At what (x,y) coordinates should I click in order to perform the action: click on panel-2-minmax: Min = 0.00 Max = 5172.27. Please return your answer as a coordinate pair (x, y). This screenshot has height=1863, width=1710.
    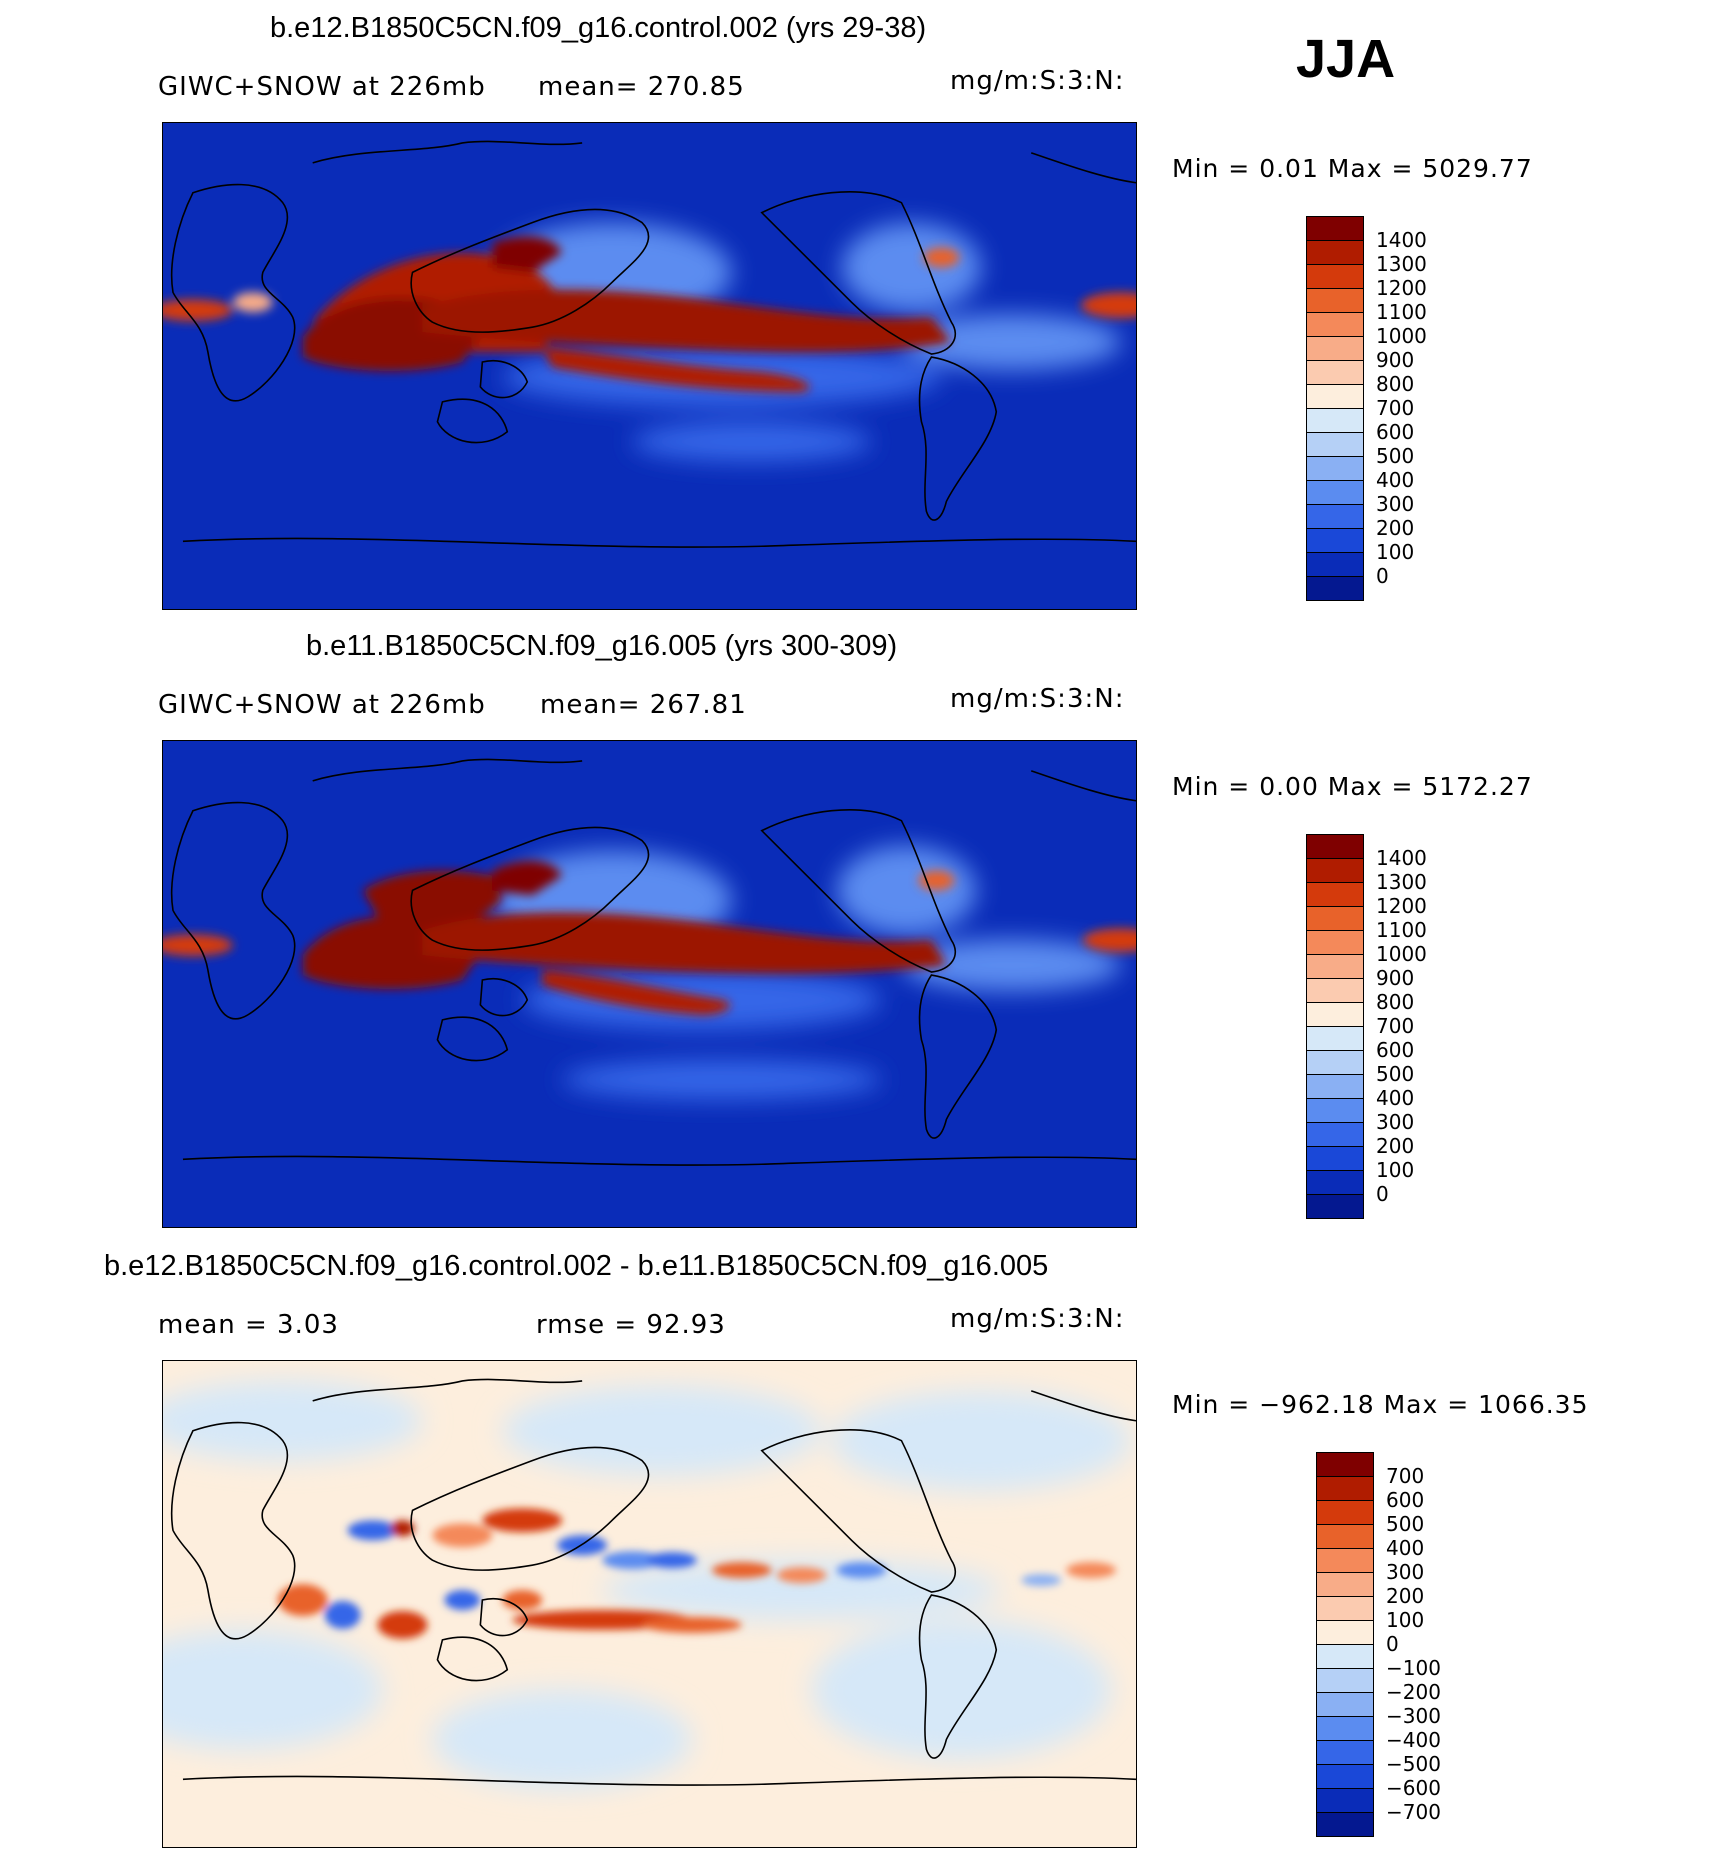
    Looking at the image, I should click on (1352, 786).